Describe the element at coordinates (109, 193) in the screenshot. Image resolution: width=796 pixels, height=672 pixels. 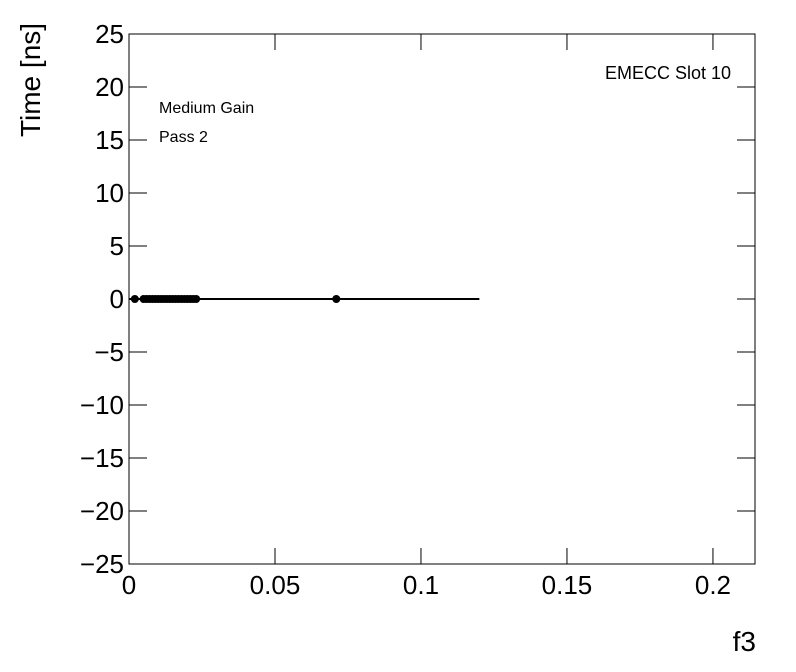
I see `y-tick-label: 10` at that location.